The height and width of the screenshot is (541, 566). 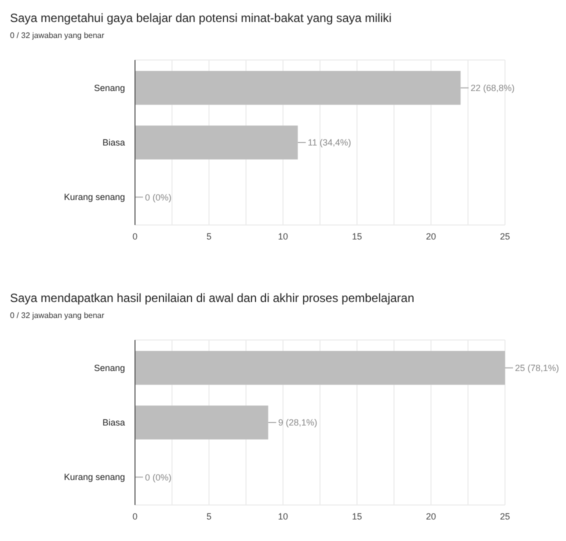 What do you see at coordinates (492, 88) in the screenshot?
I see `data-label: 22 (68,8%)` at bounding box center [492, 88].